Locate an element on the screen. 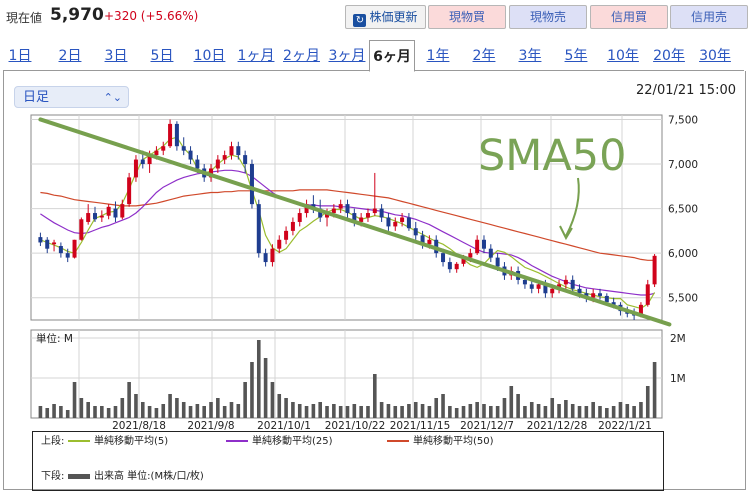 This screenshot has height=491, width=749. legend-lower-label: 下段: is located at coordinates (53, 476).